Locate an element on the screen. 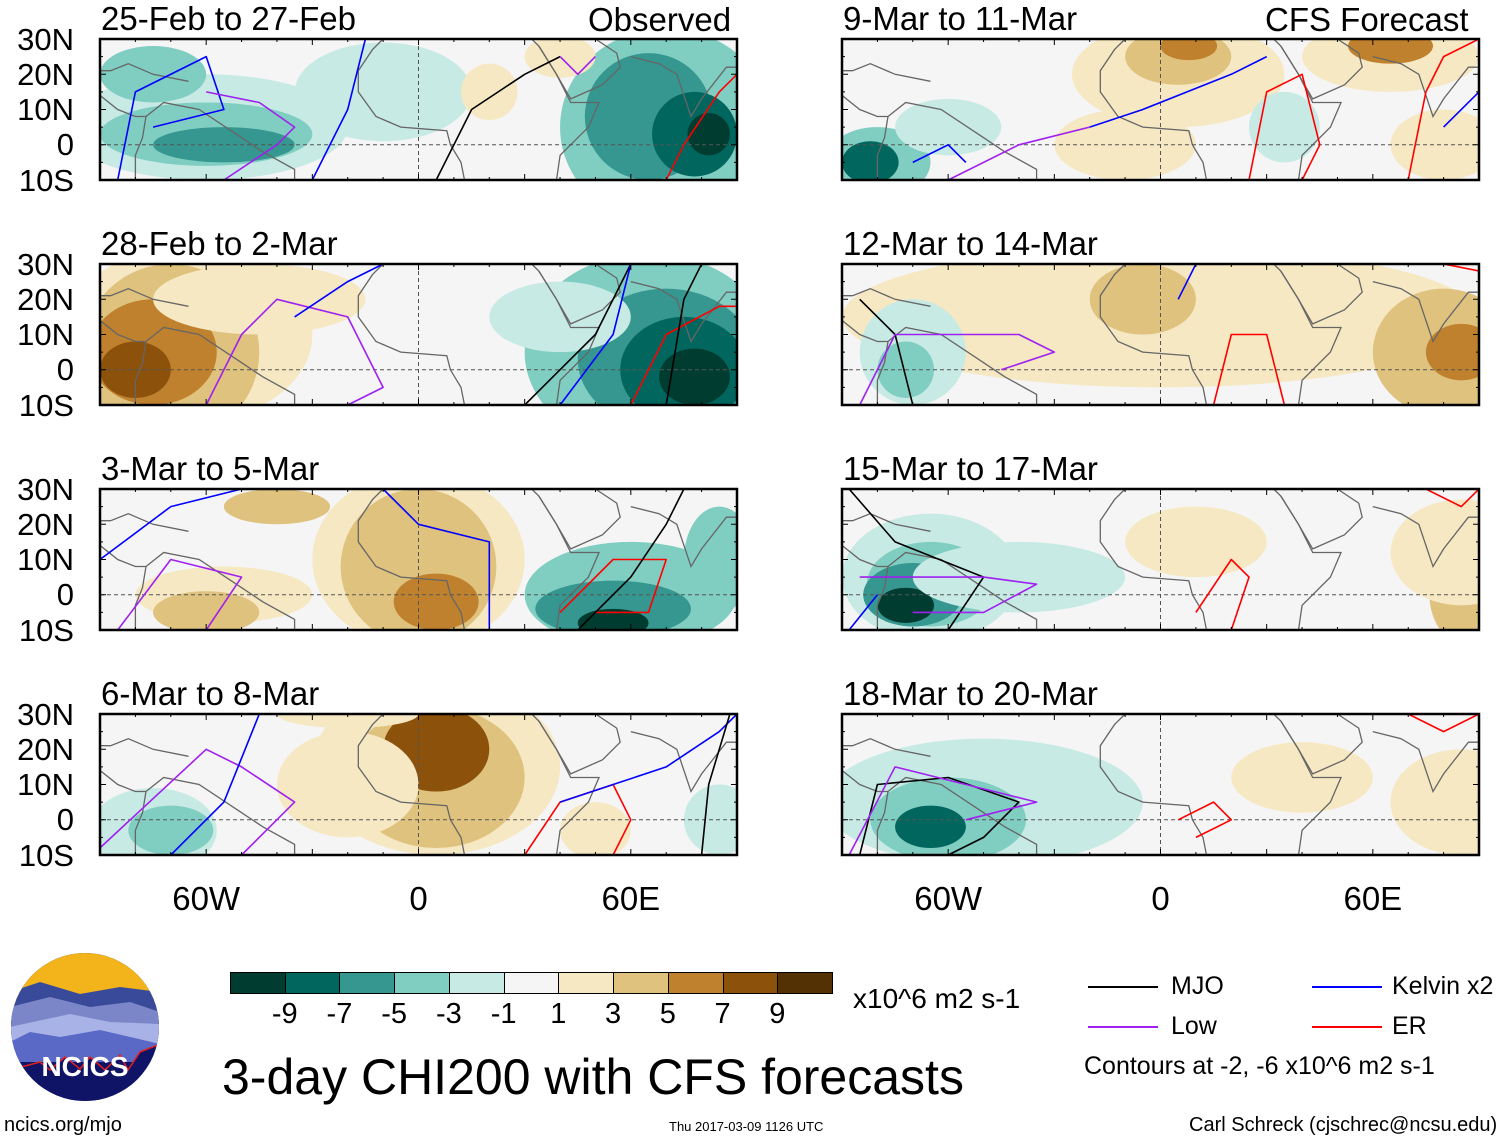 The width and height of the screenshot is (1510, 1142). colorbar-label: -1 is located at coordinates (503, 1014).